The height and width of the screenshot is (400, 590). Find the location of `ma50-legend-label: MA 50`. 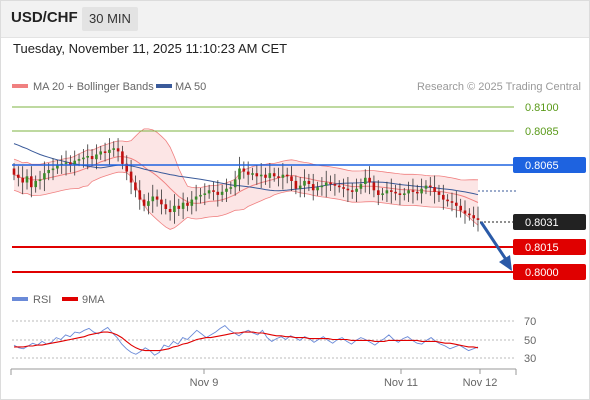

ma50-legend-label: MA 50 is located at coordinates (190, 87).